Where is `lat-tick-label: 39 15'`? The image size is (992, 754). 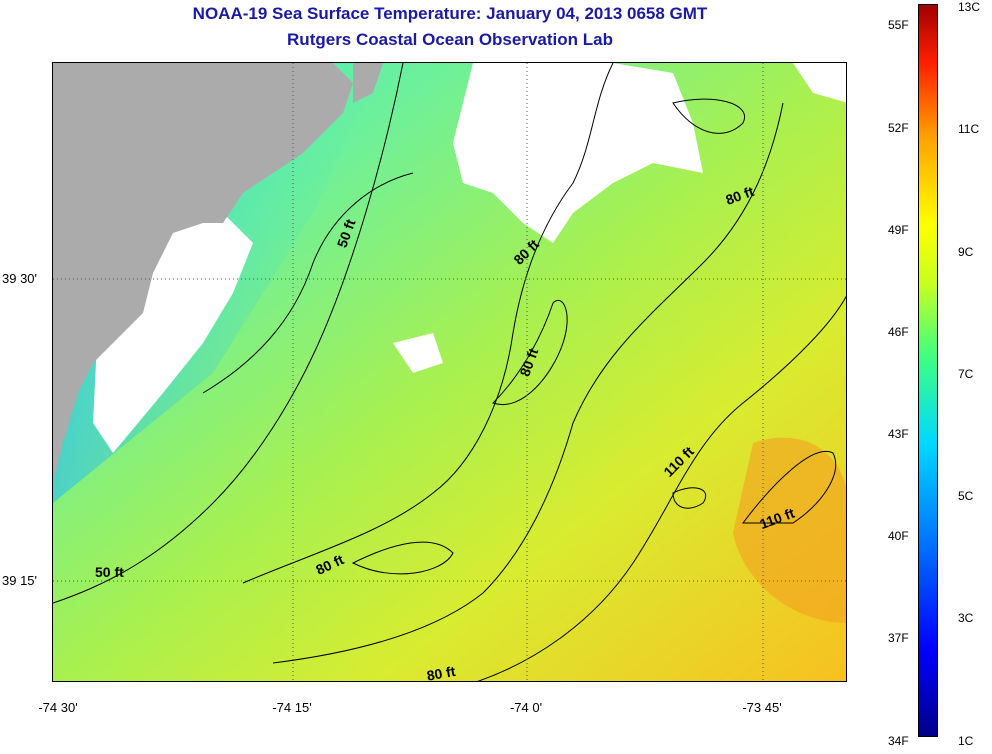
lat-tick-label: 39 15' is located at coordinates (20, 580).